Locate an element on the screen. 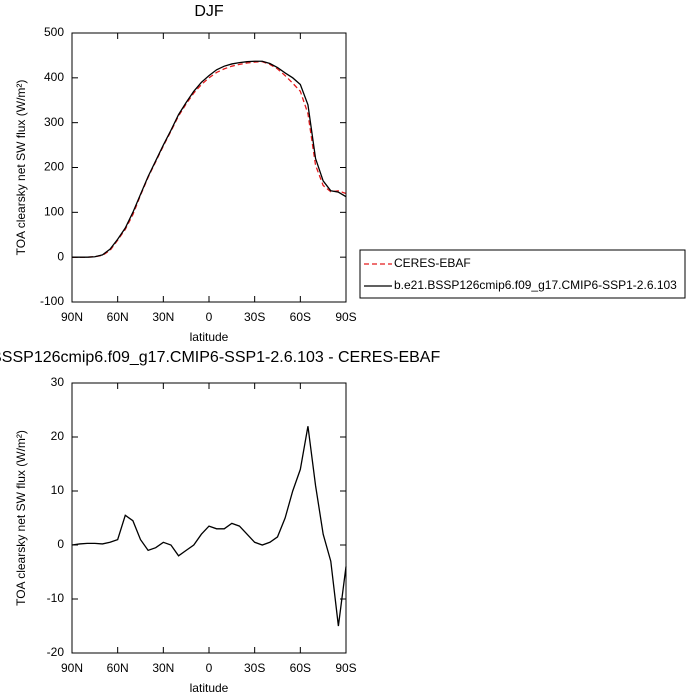 This screenshot has height=700, width=700. y-tick-label: 20 is located at coordinates (58, 436).